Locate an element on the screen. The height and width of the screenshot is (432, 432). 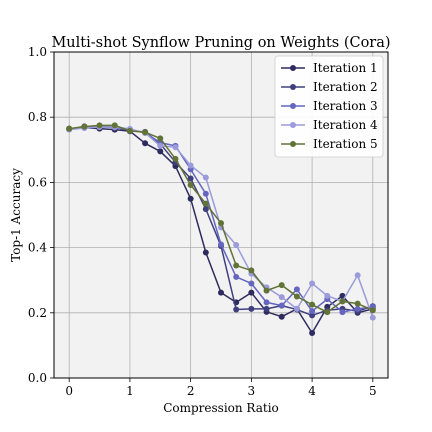
x-tick-label: 3 is located at coordinates (252, 391).